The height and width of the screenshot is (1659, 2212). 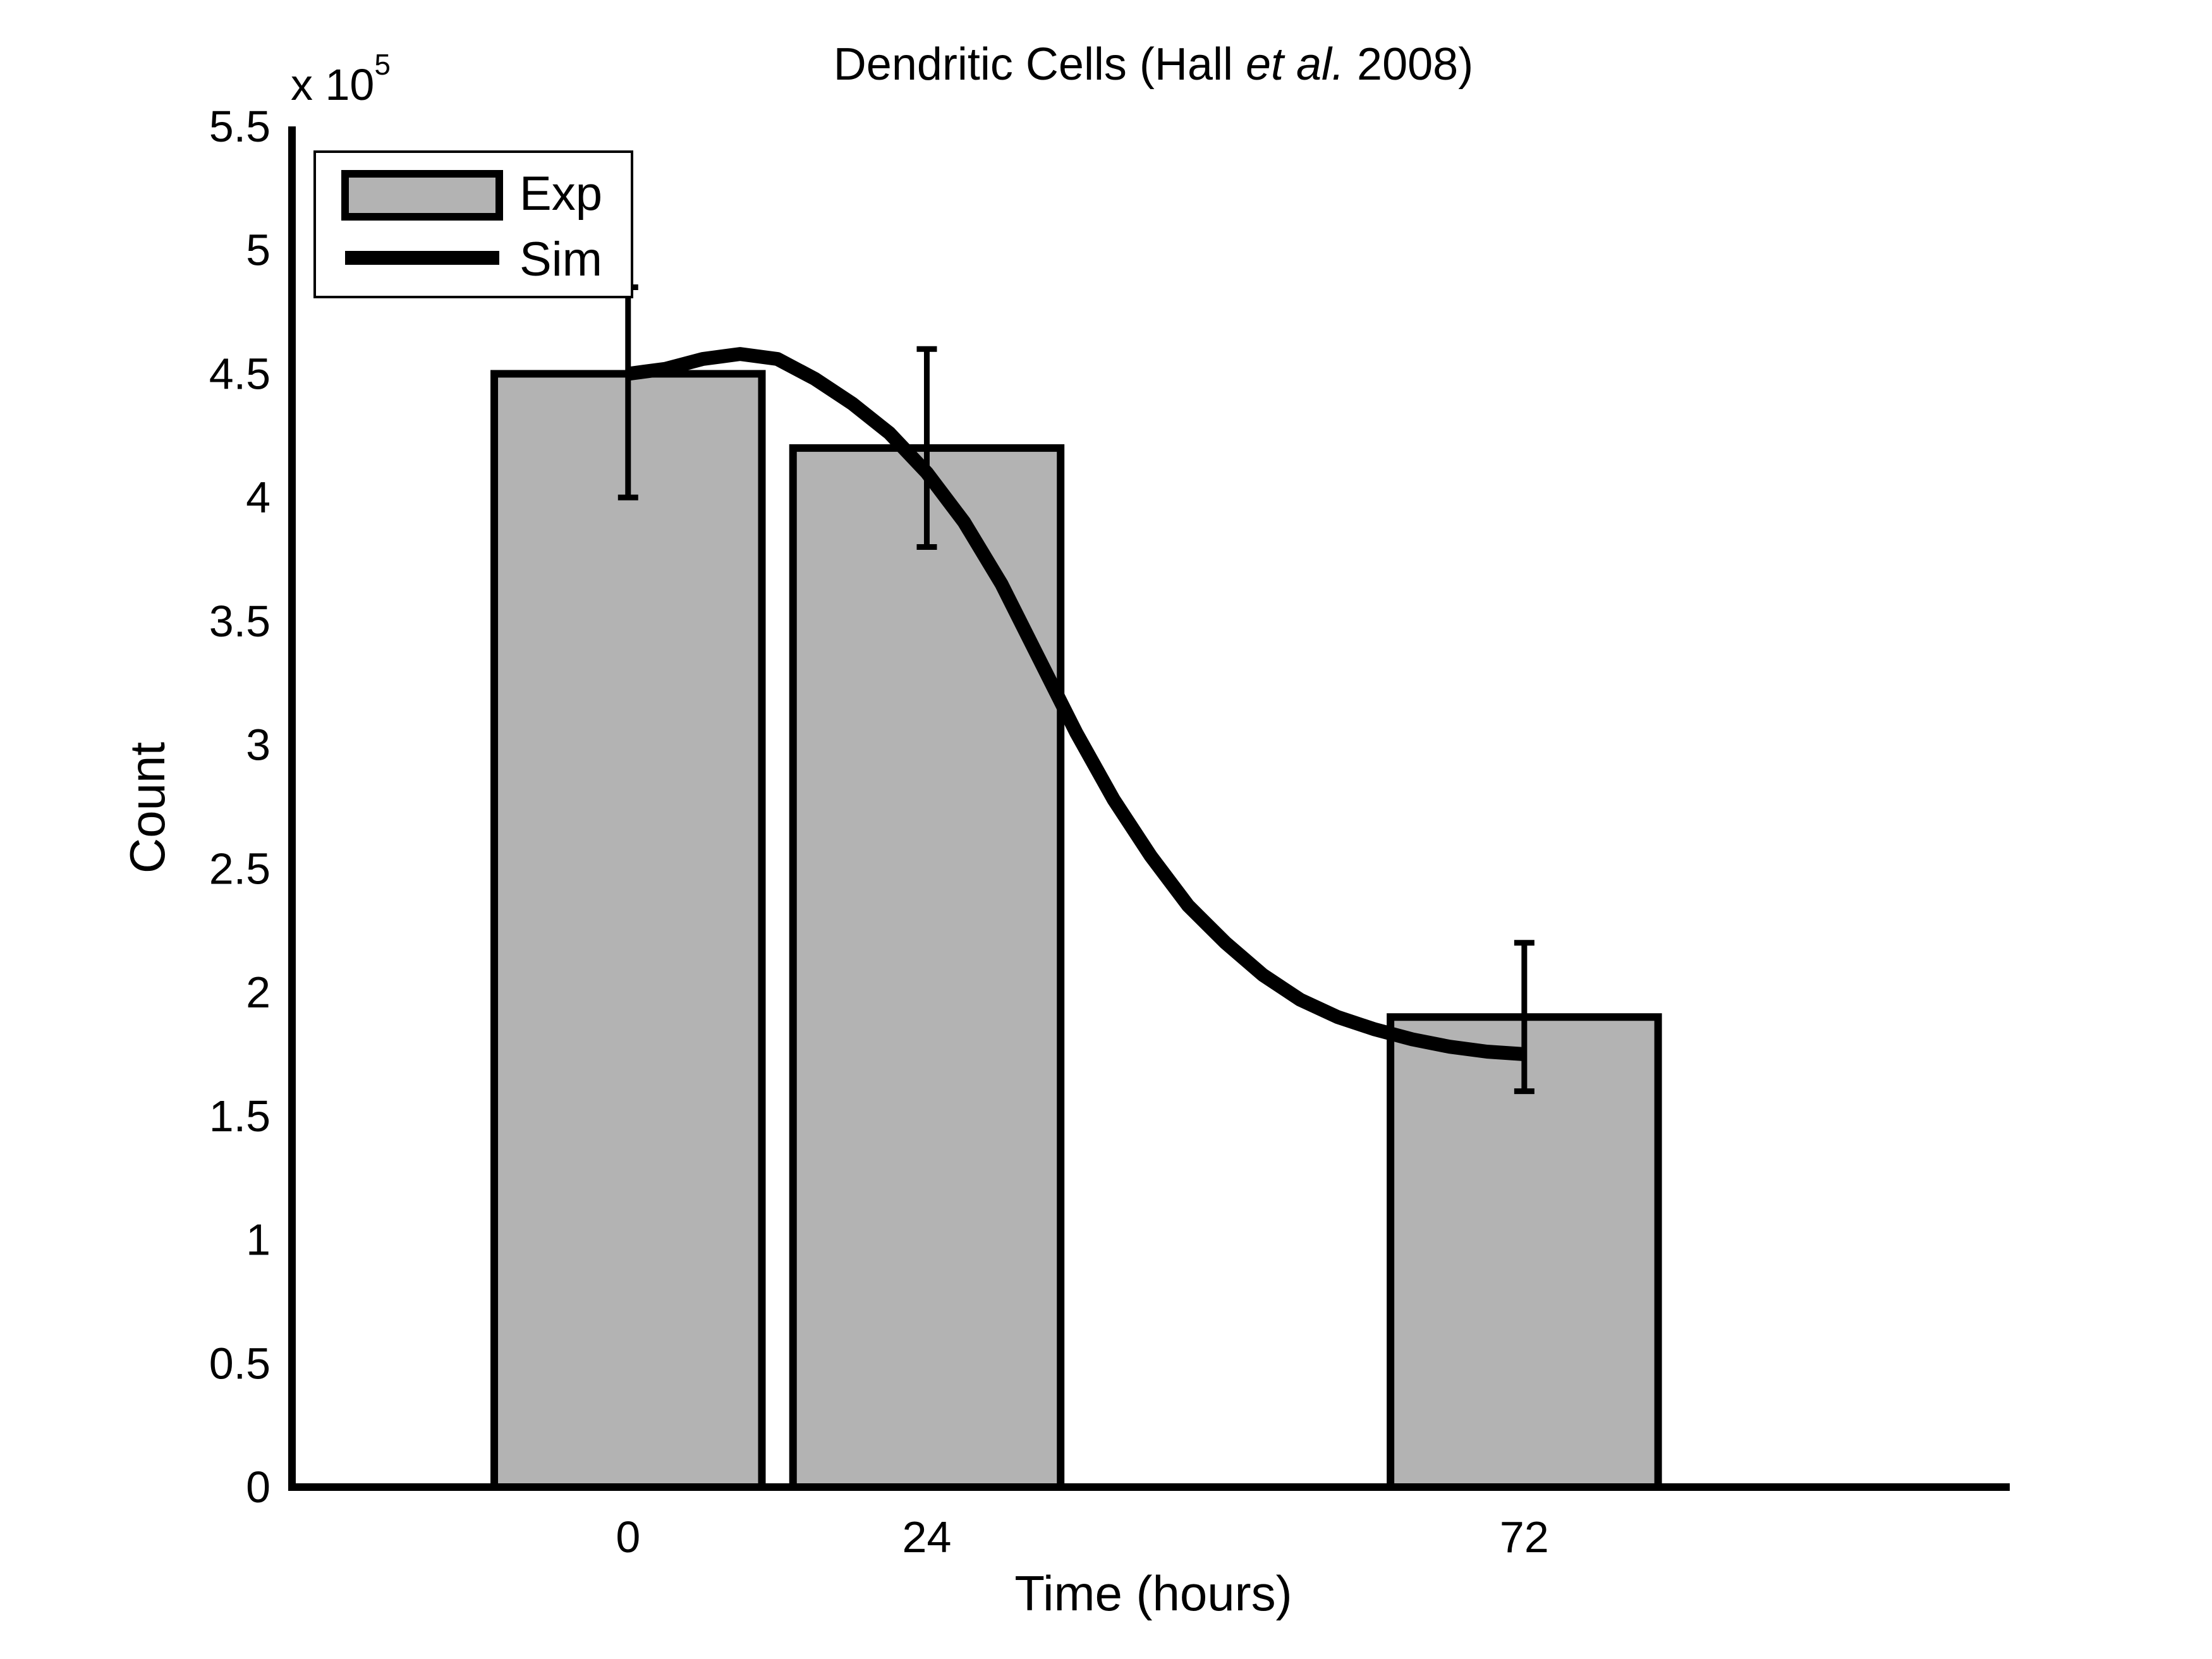 I want to click on chart-title-suffix: 2008), so click(x=1409, y=64).